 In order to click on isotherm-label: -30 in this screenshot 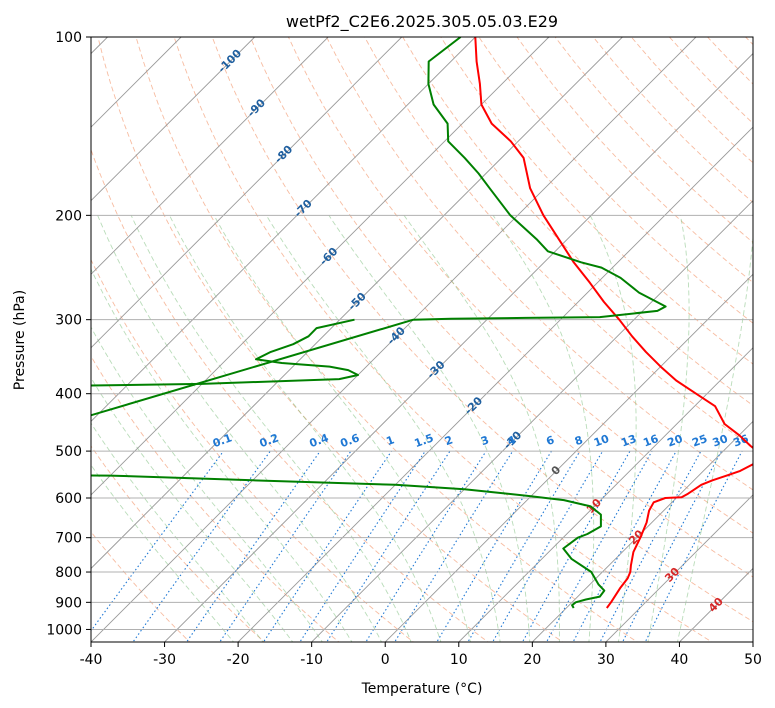, I will do `click(435, 369)`.